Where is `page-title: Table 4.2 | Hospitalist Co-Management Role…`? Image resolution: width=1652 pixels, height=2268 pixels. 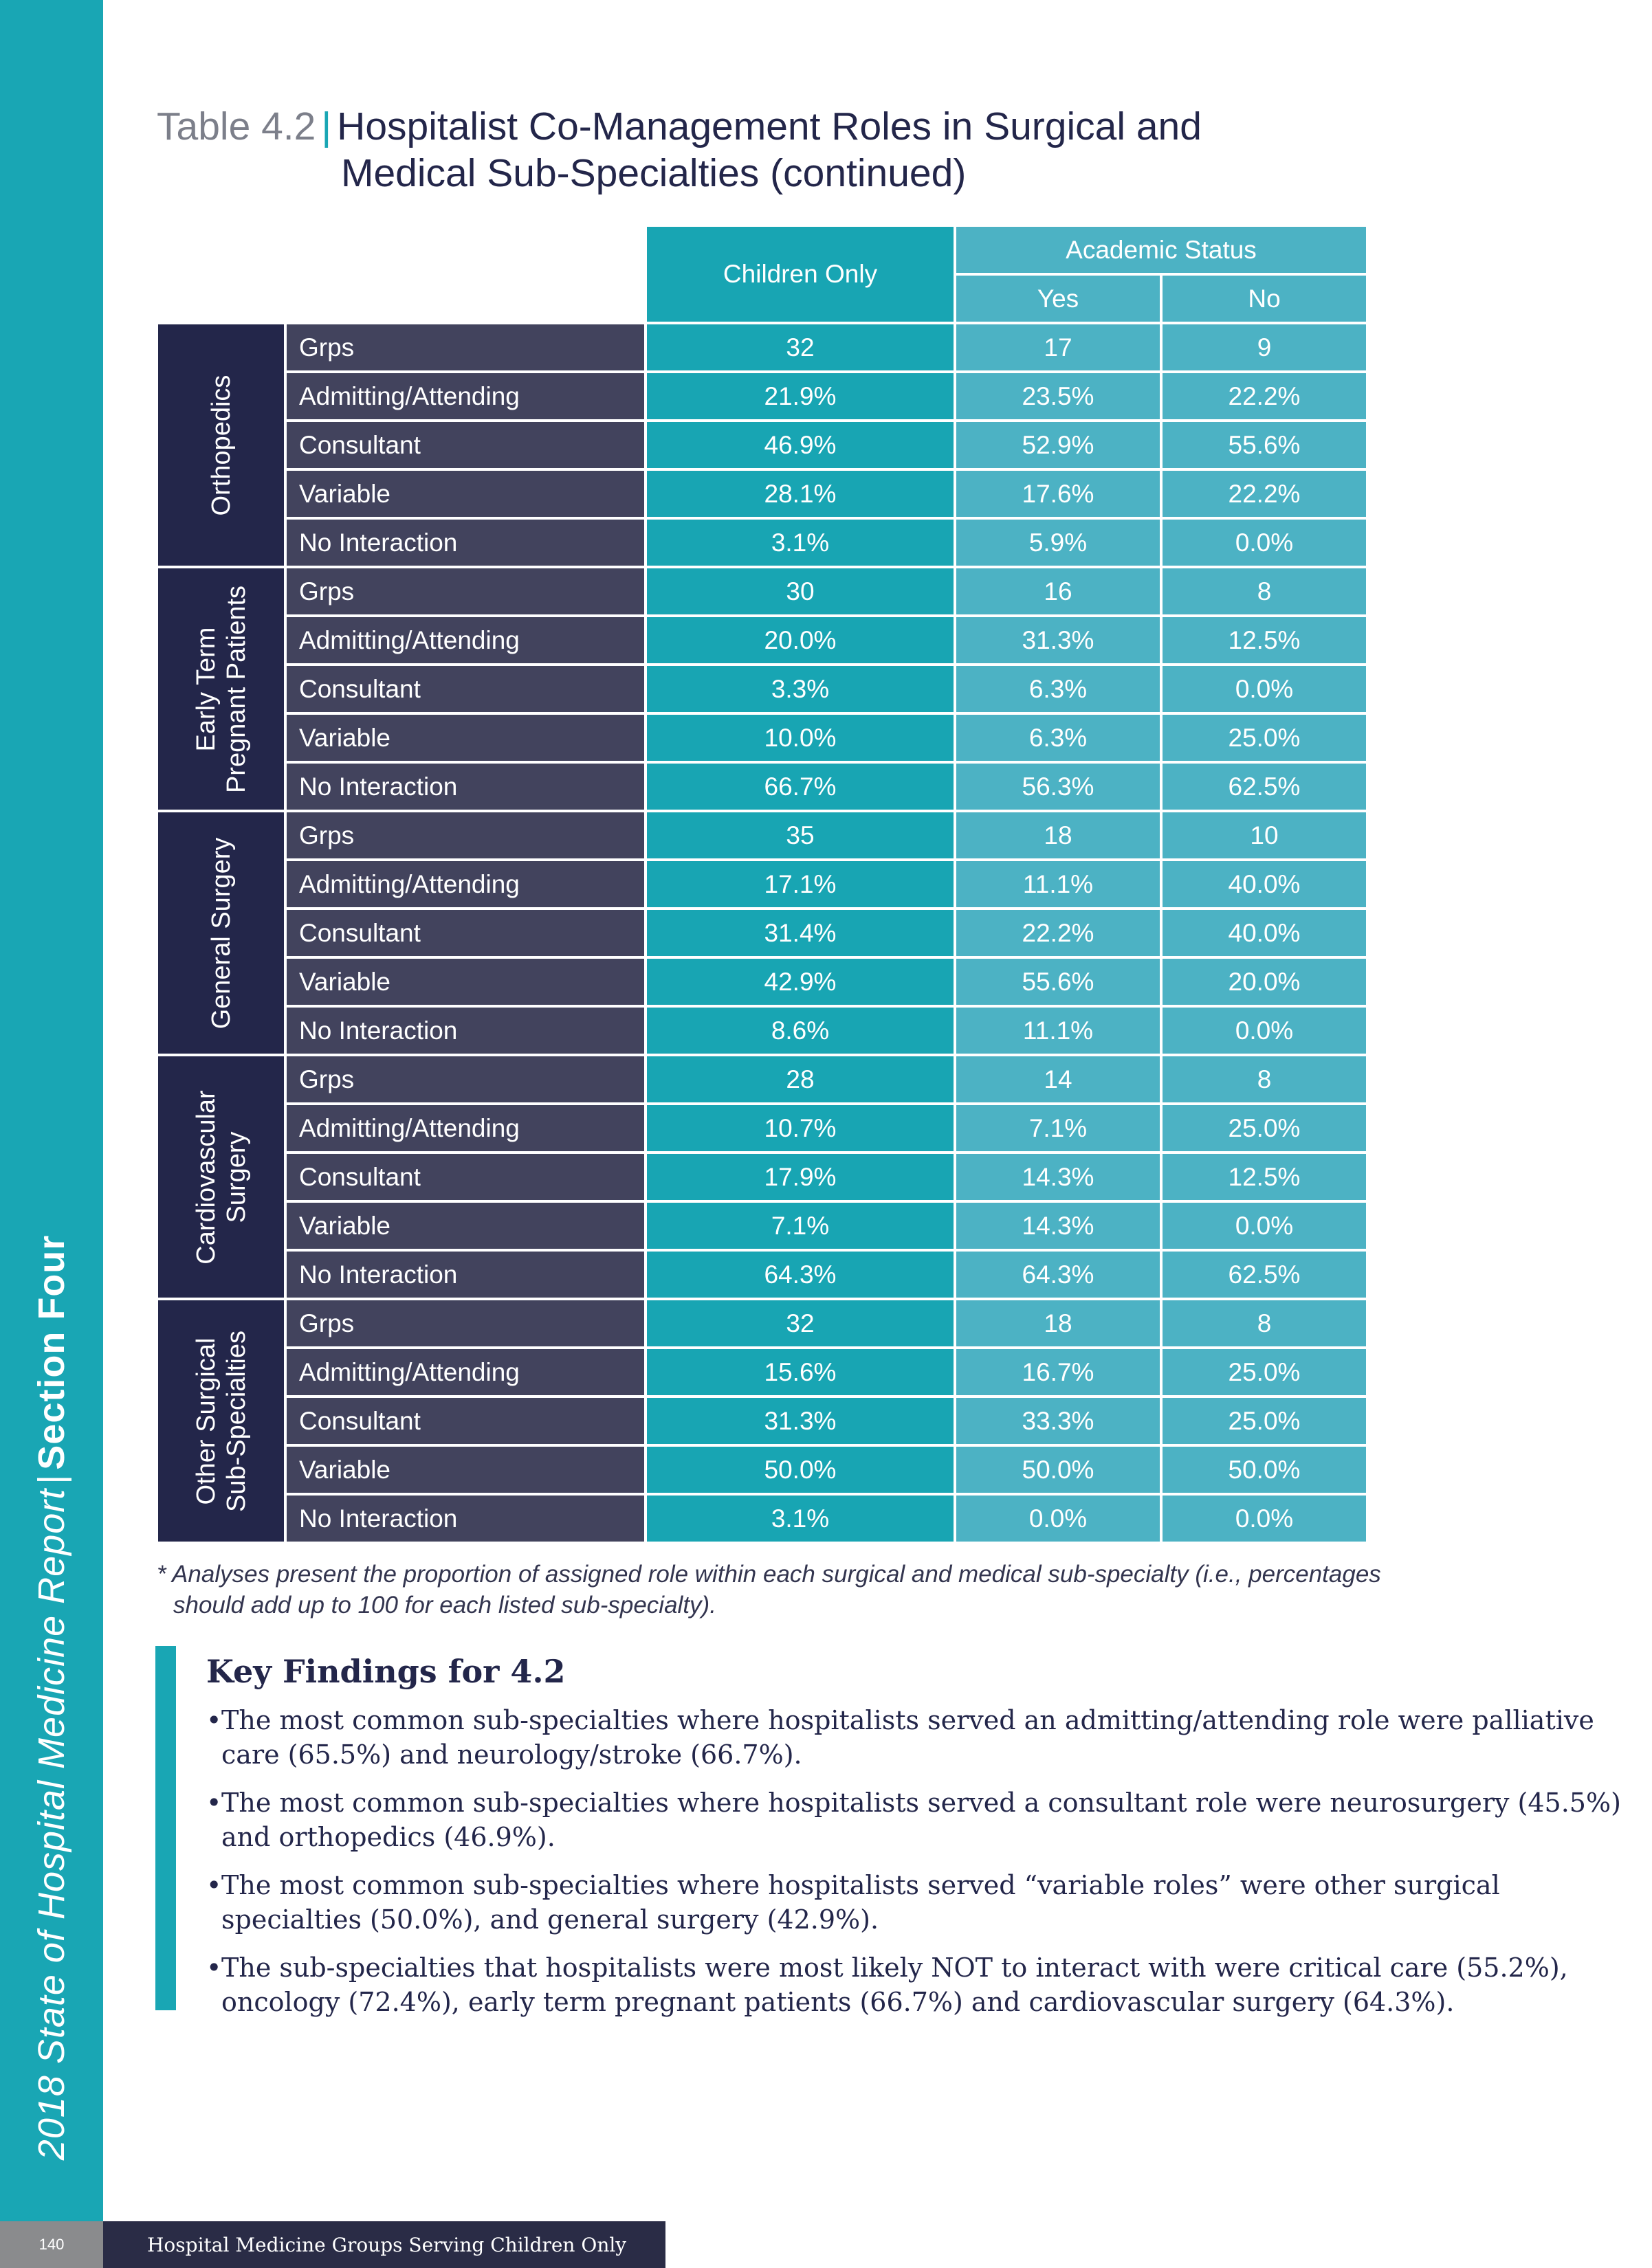 page-title: Table 4.2 | Hospitalist Co-Management Role… is located at coordinates (775, 150).